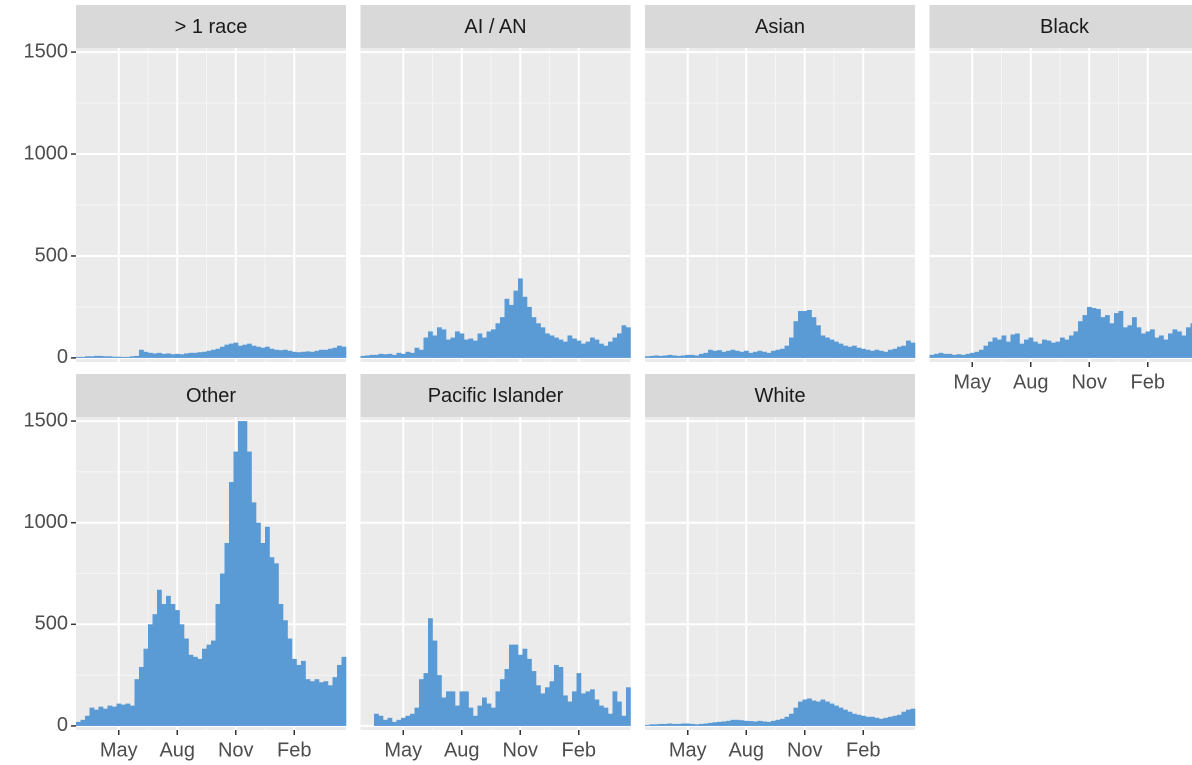 The image size is (1192, 765). What do you see at coordinates (1065, 27) in the screenshot?
I see `strip-title: Black` at bounding box center [1065, 27].